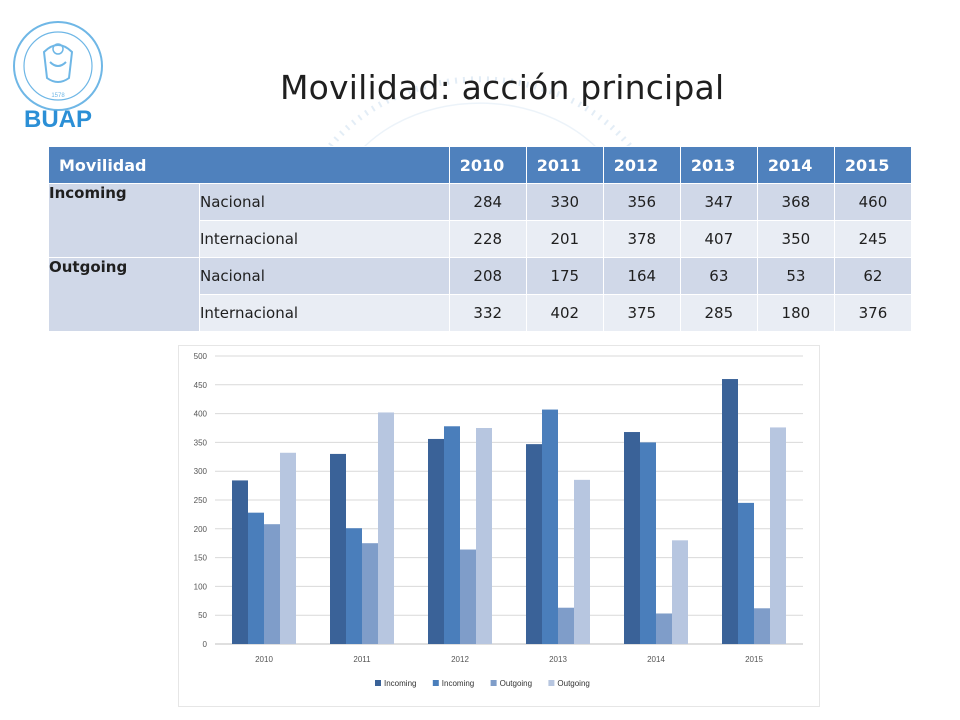 Image resolution: width=960 pixels, height=720 pixels. Describe the element at coordinates (564, 313) in the screenshot. I see `table-cell: 402` at that location.